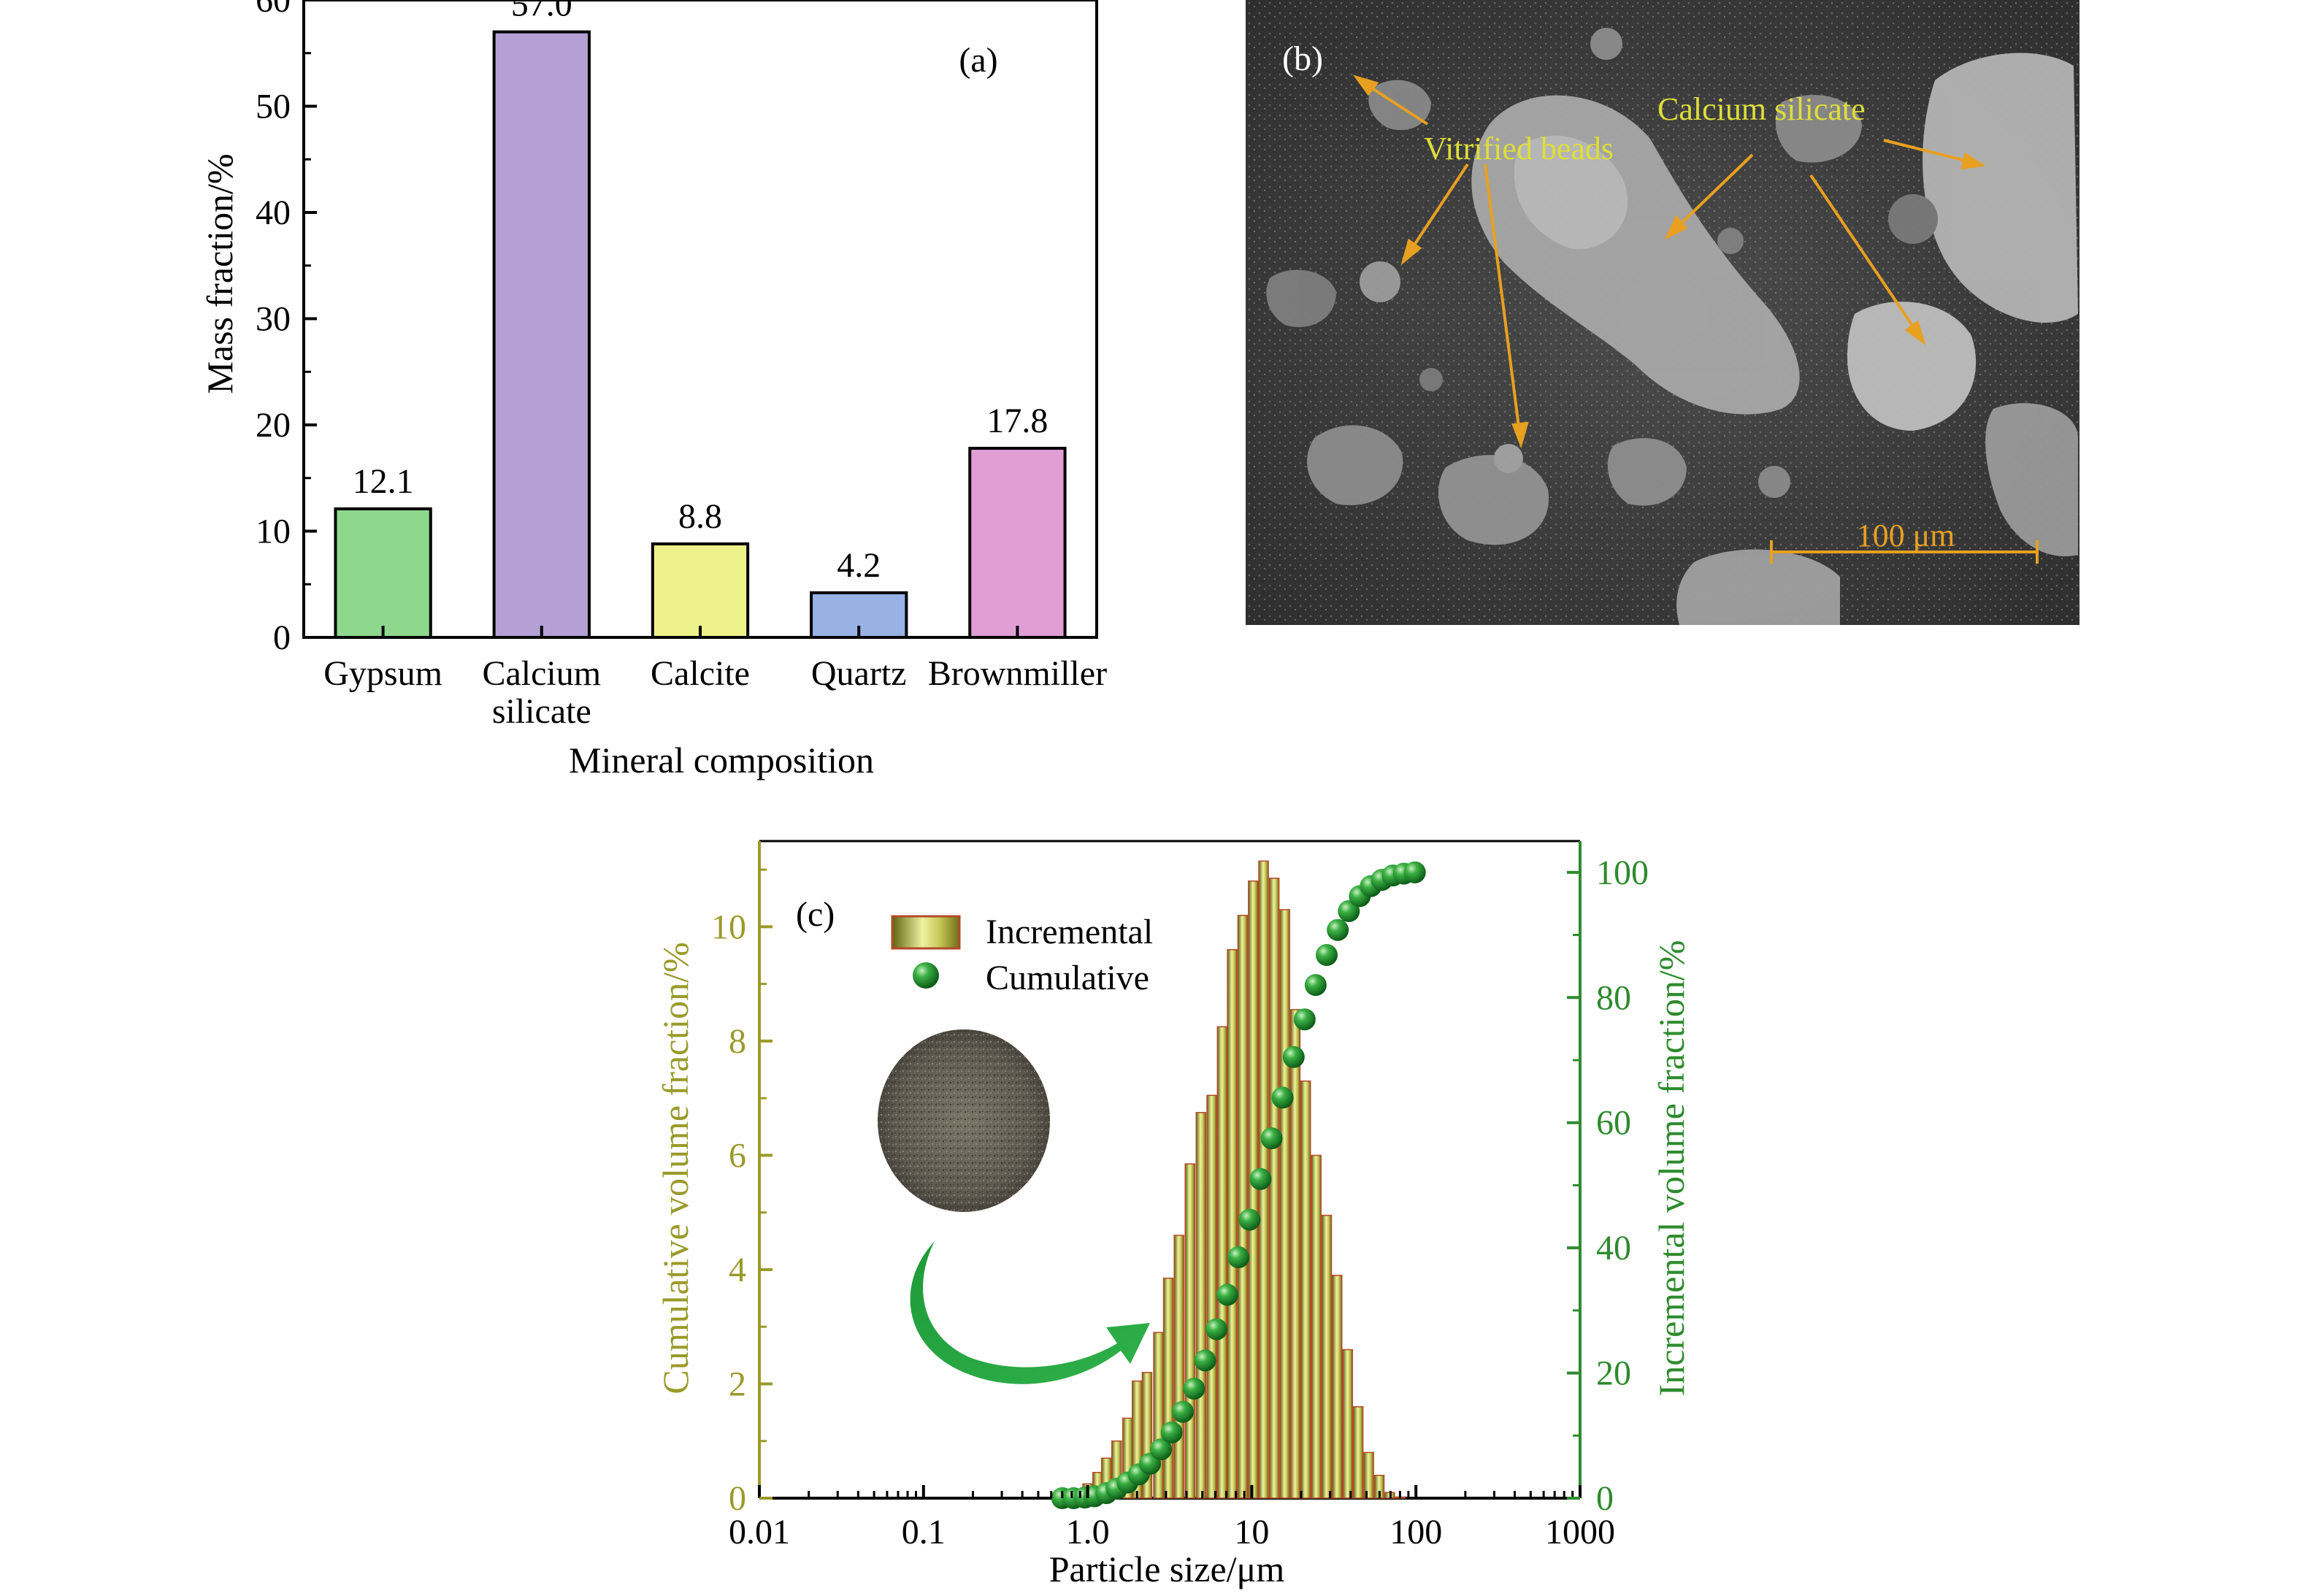 The image size is (2300, 1596). I want to click on panel-c-right-y-tick-label: 20, so click(1613, 1373).